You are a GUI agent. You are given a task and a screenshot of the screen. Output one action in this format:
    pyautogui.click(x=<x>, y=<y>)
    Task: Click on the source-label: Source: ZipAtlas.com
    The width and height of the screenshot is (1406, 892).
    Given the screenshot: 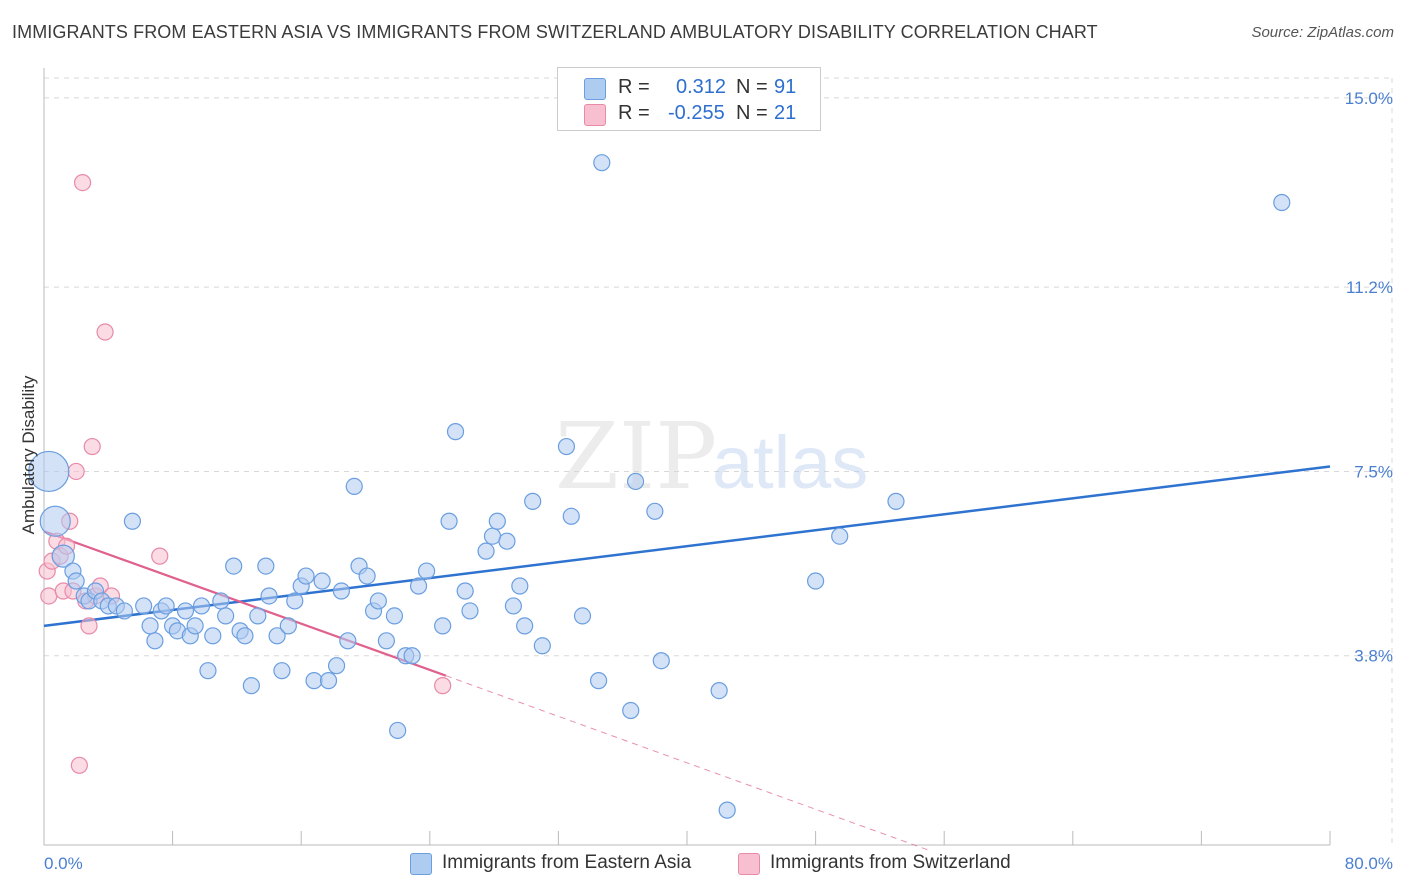 What is the action you would take?
    pyautogui.click(x=1322, y=32)
    